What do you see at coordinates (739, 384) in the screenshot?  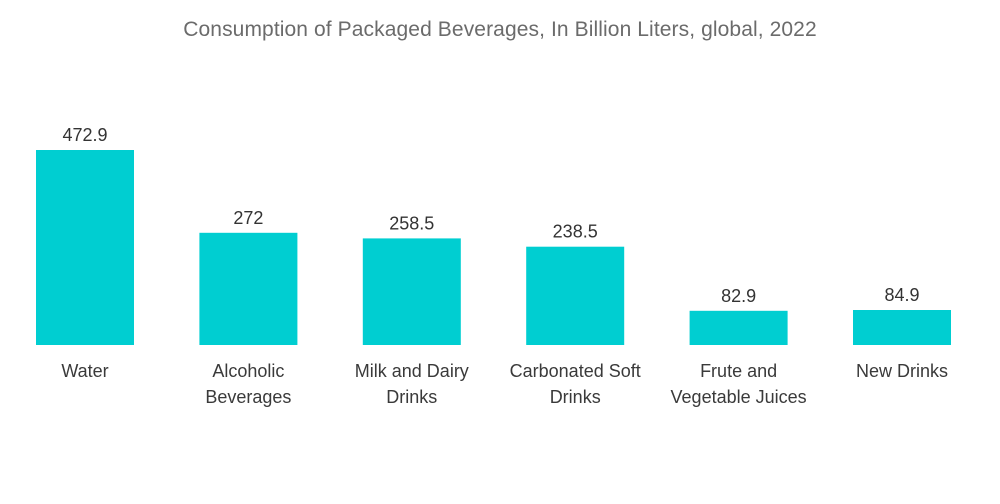 I see `category-label-4: Frute and Vegetable Juices` at bounding box center [739, 384].